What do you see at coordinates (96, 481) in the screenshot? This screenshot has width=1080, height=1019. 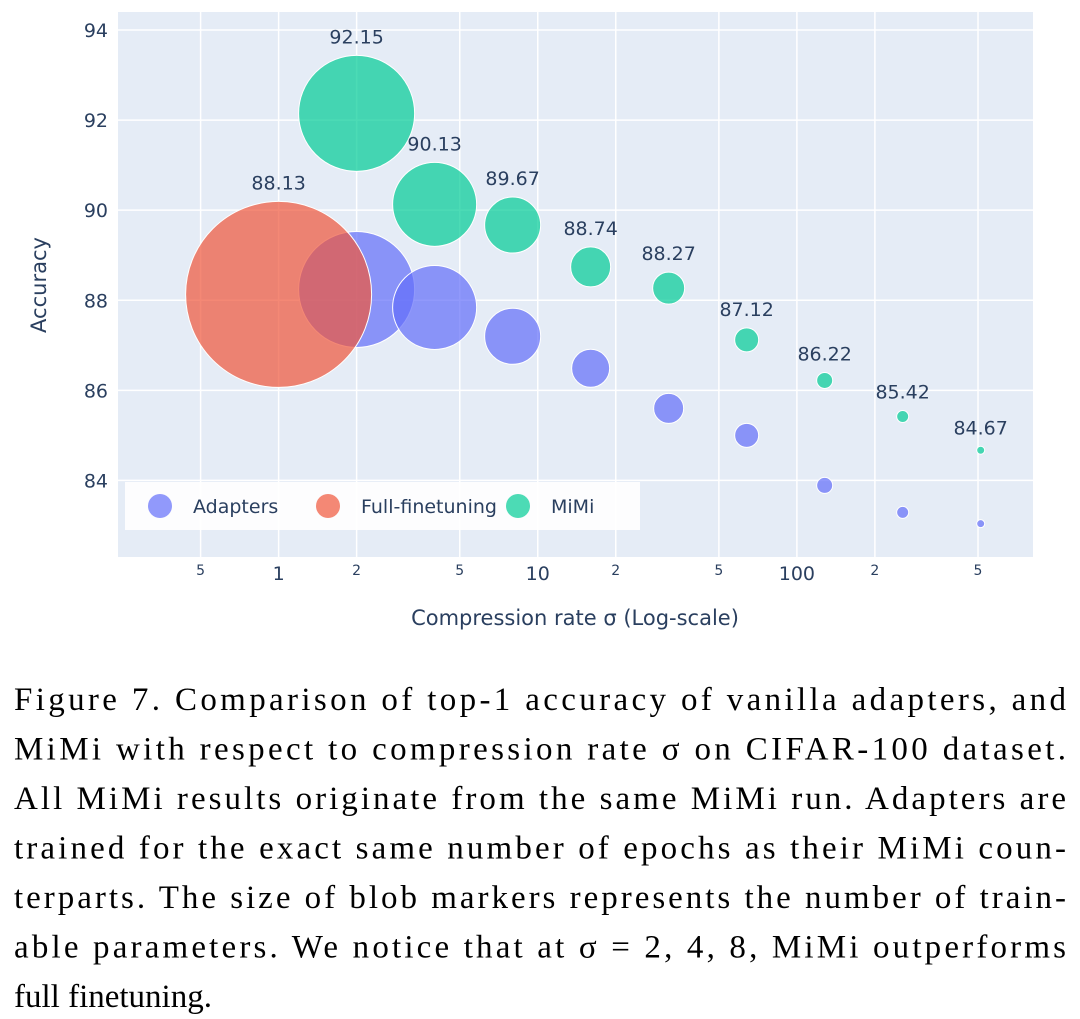 I see `y-tick-label: 84` at bounding box center [96, 481].